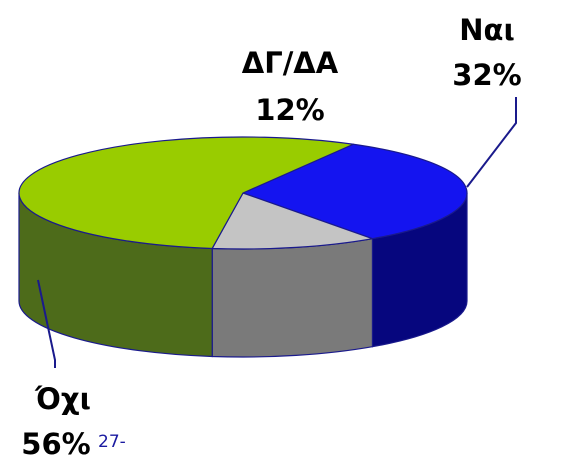 Image resolution: width=562 pixels, height=460 pixels. Describe the element at coordinates (62, 399) in the screenshot. I see `slice-label-ochi-name: Όχι` at that location.